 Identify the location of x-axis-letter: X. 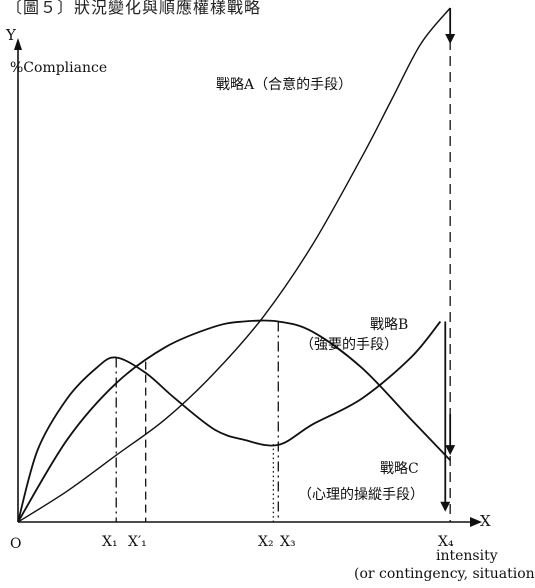
(485, 521).